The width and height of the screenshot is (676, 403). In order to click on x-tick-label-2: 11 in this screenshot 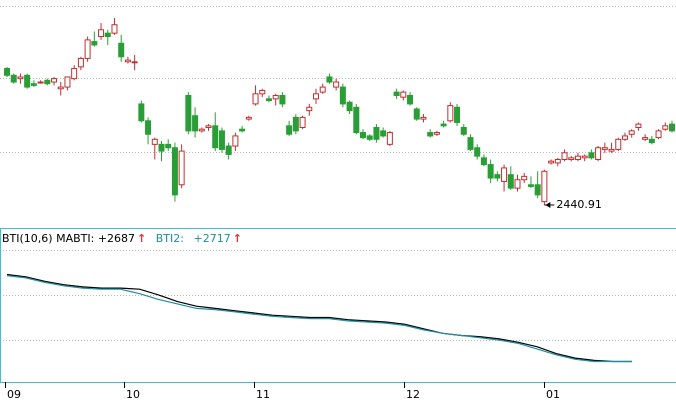, I will do `click(263, 394)`.